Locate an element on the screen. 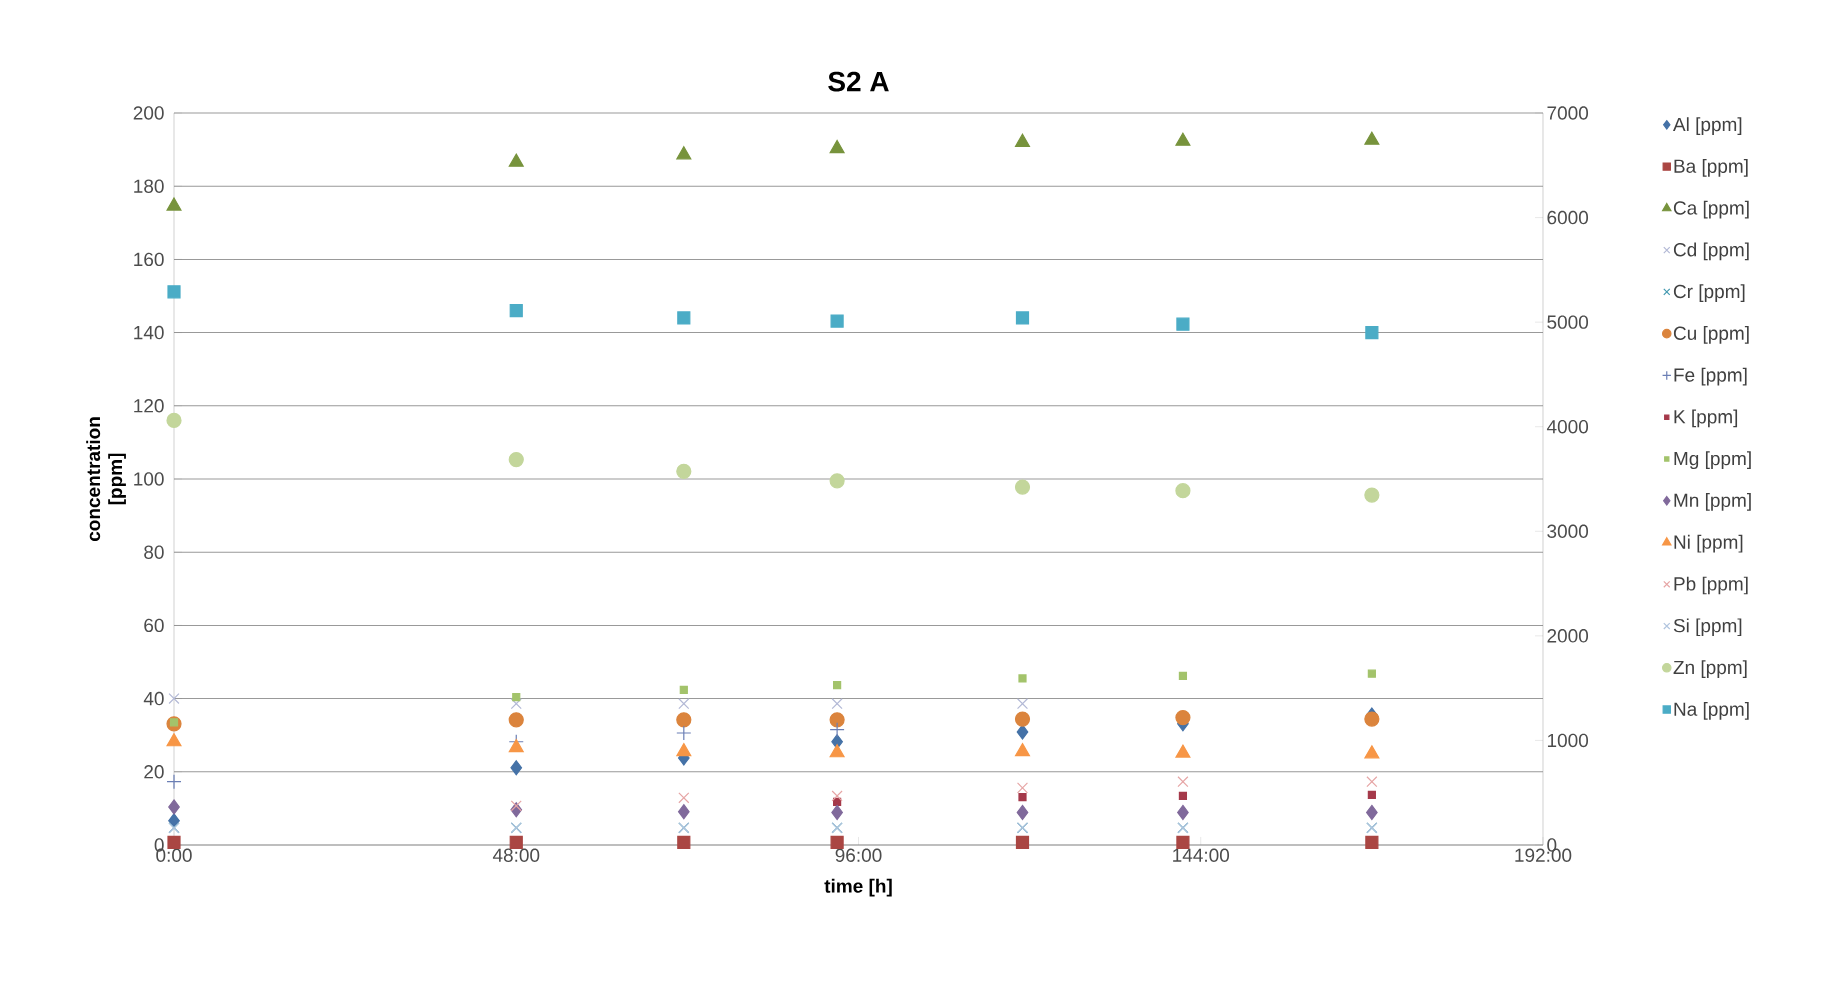  y-tick-label: 140 is located at coordinates (149, 332).